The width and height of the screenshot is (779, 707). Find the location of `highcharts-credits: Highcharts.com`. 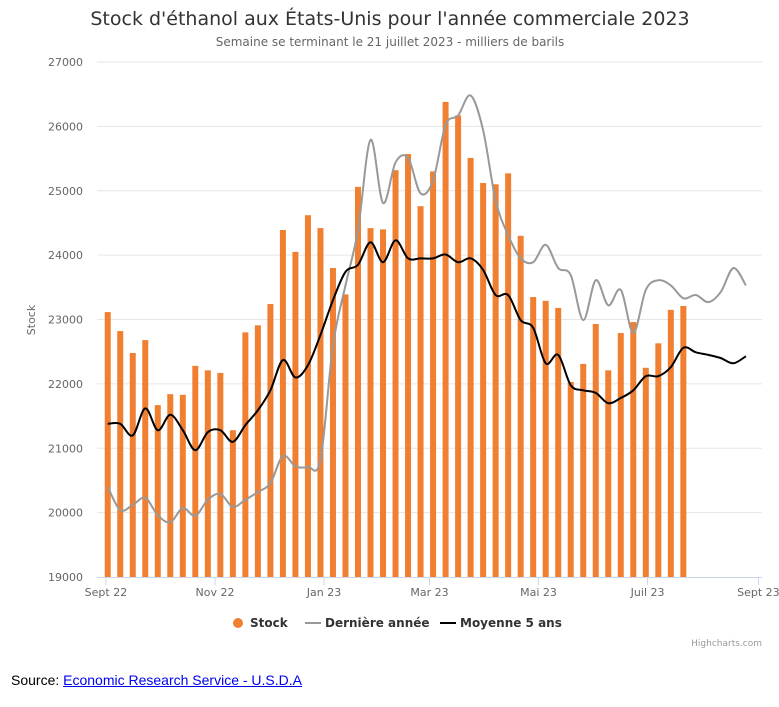

highcharts-credits: Highcharts.com is located at coordinates (726, 644).